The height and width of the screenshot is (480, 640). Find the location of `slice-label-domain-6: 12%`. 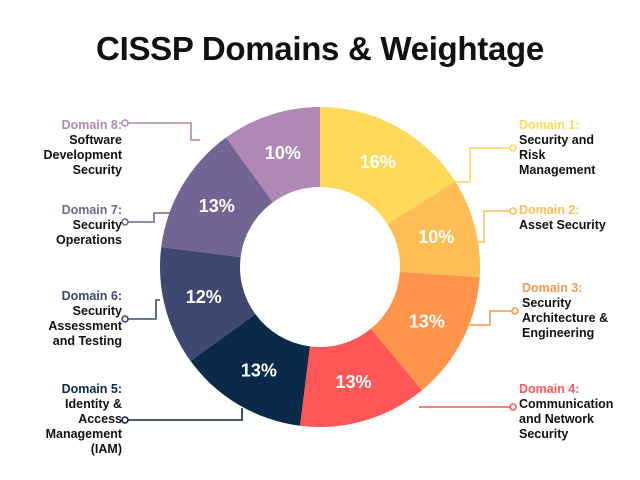

slice-label-domain-6: 12% is located at coordinates (204, 297).